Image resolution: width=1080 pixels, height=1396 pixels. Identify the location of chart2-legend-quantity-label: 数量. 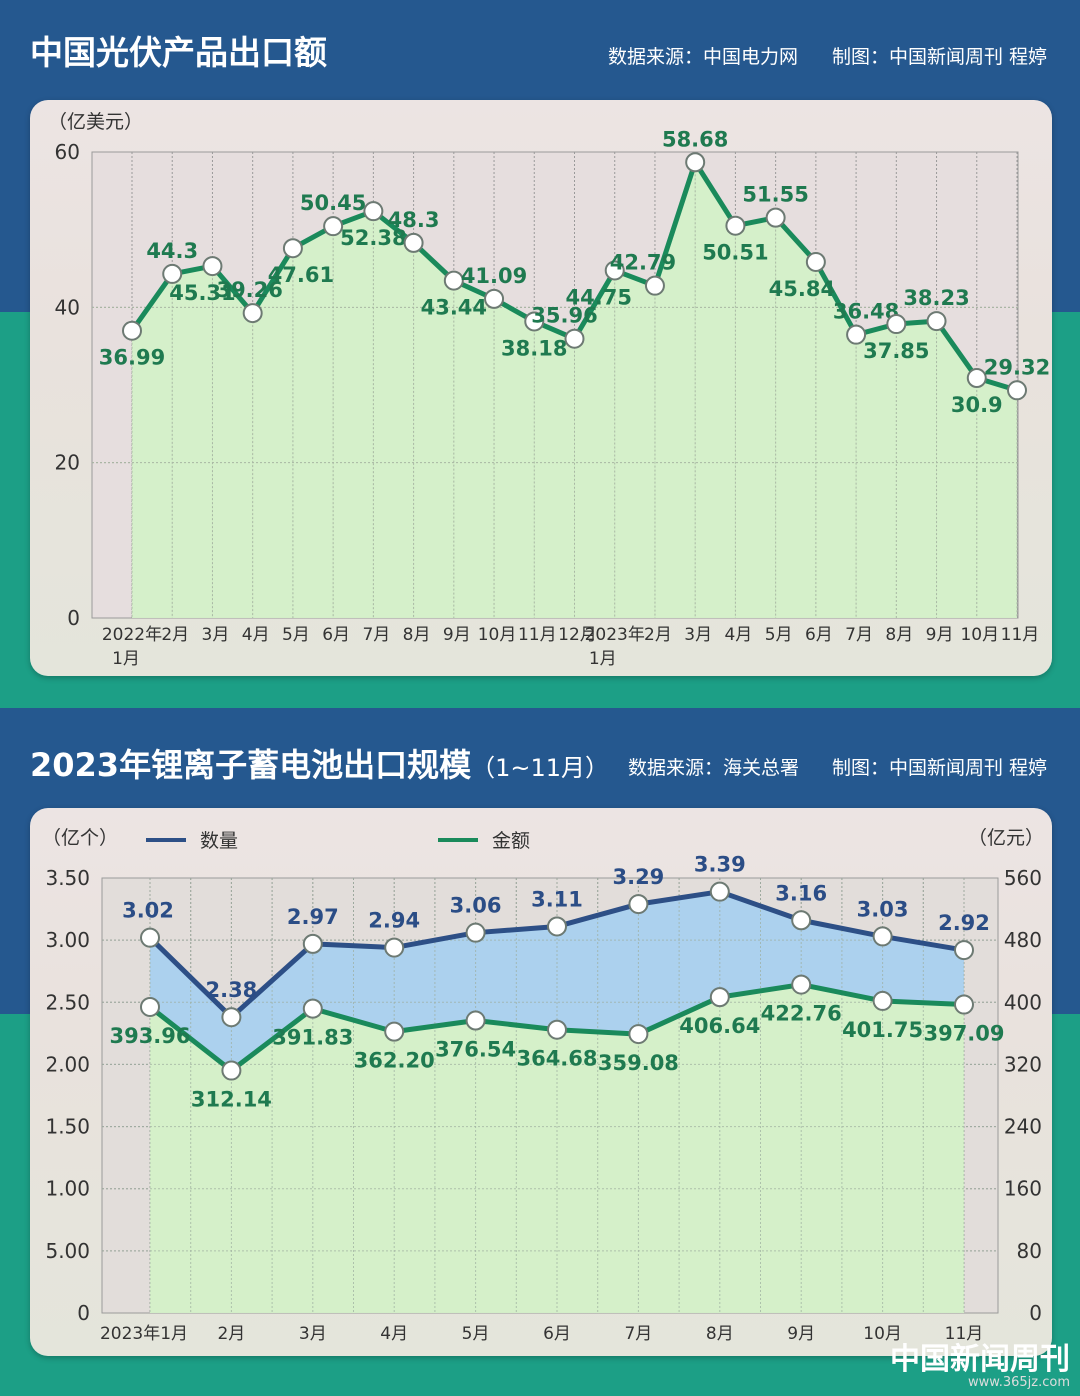
(219, 841).